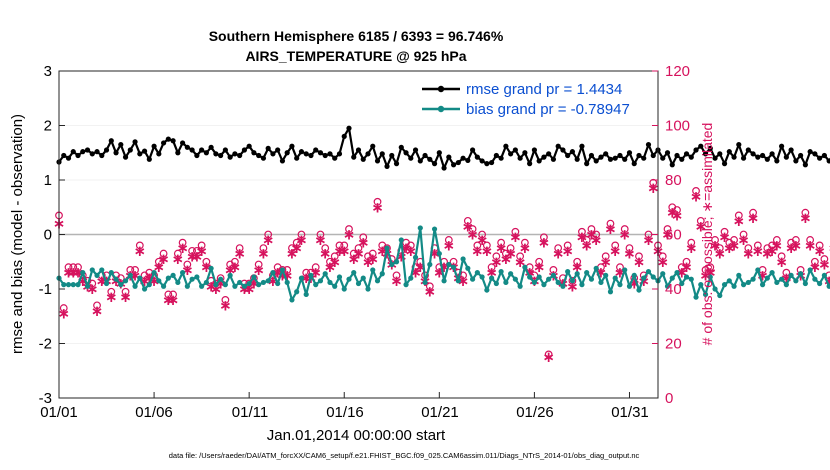 This screenshot has width=830, height=470. I want to click on legend-bias-label: bias grand pr = -0.78947, so click(548, 109).